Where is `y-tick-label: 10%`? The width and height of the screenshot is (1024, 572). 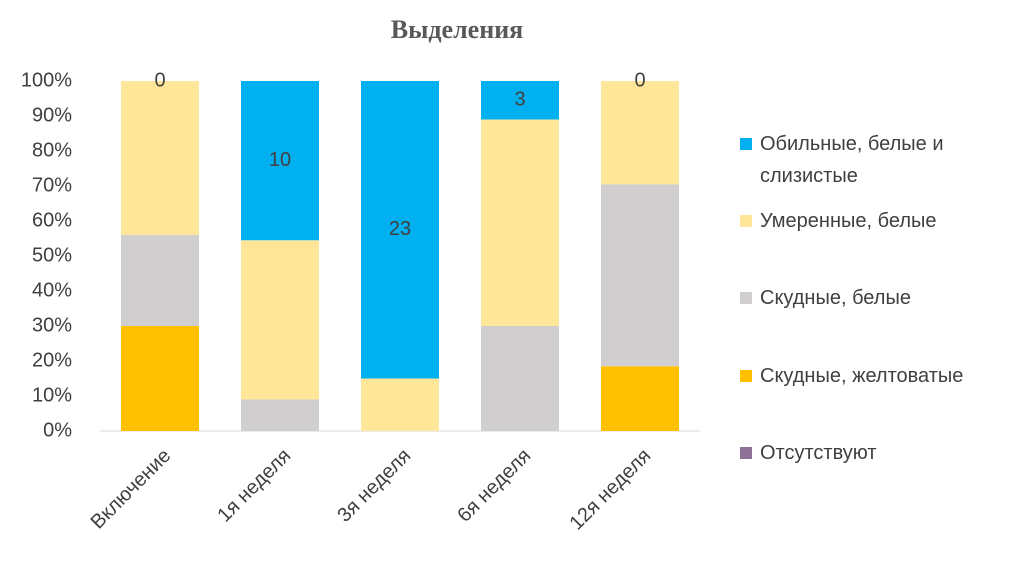
y-tick-label: 10% is located at coordinates (52, 395).